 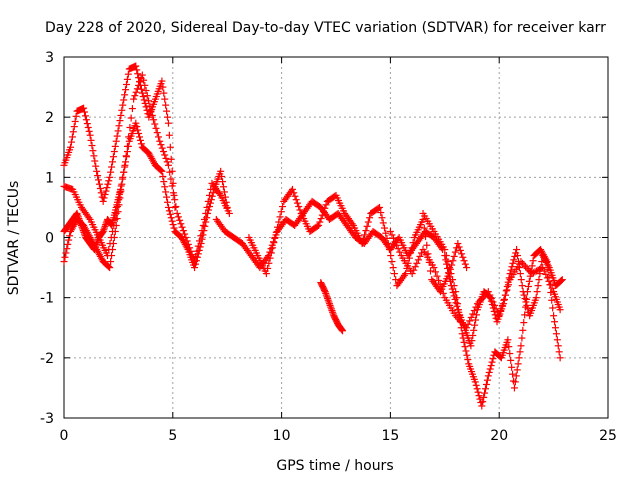 What do you see at coordinates (47, 359) in the screenshot?
I see `y-tick-label: -2` at bounding box center [47, 359].